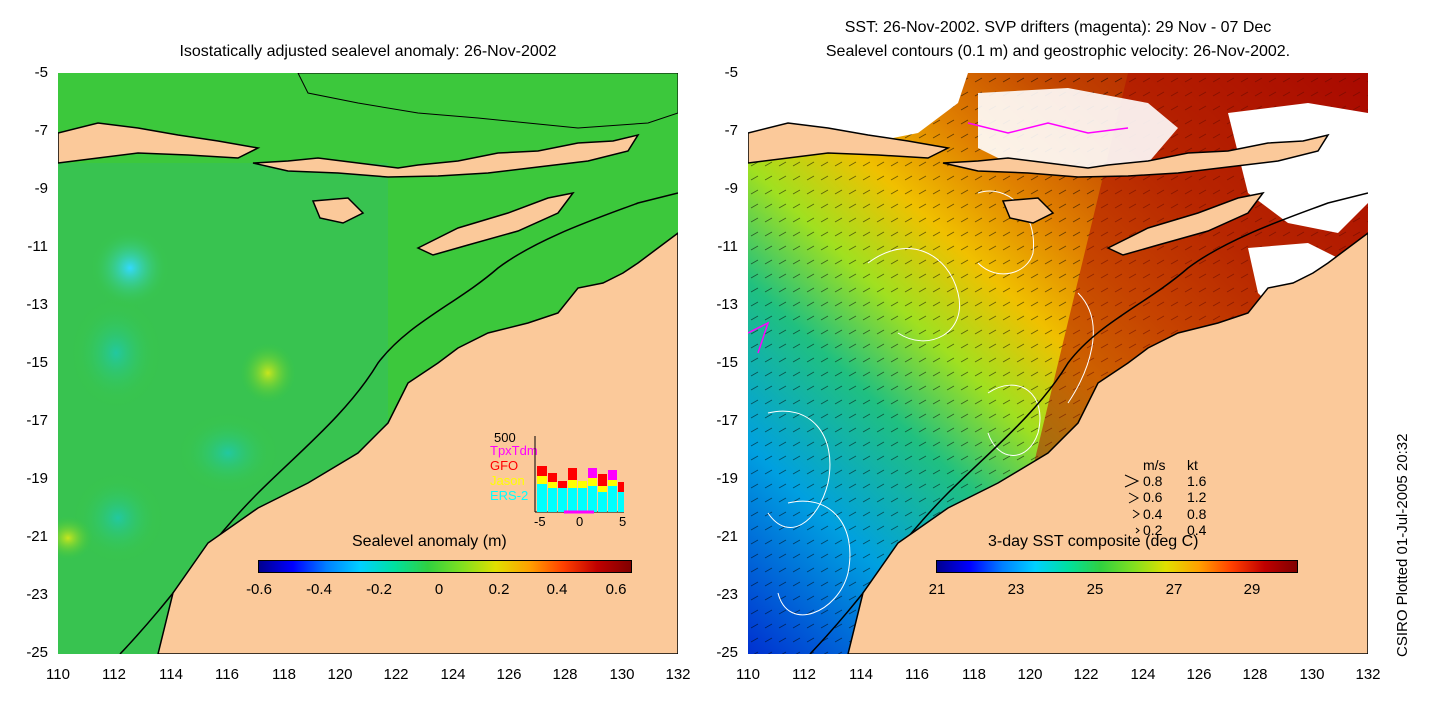 The height and width of the screenshot is (720, 1440). What do you see at coordinates (37, 536) in the screenshot?
I see `left-y-tick: -21` at bounding box center [37, 536].